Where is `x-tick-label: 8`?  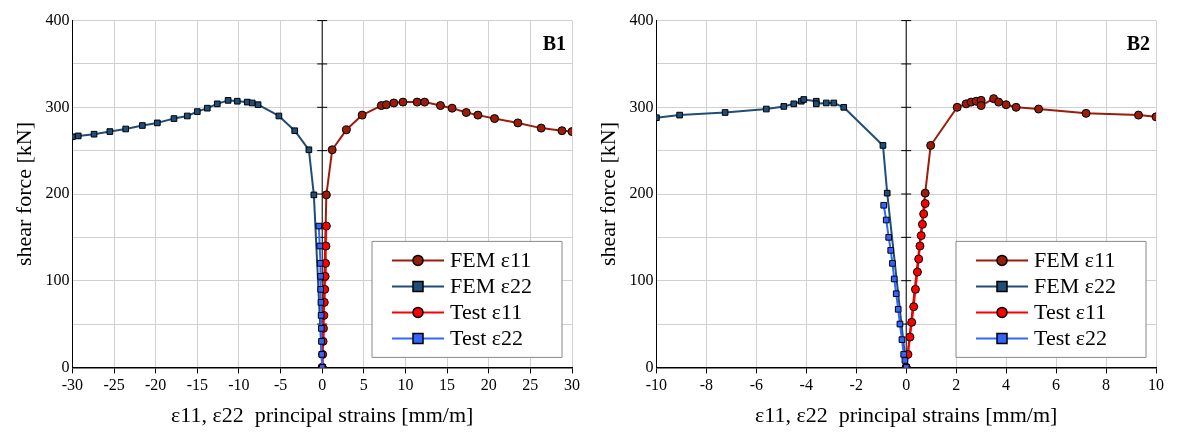 x-tick-label: 8 is located at coordinates (1106, 385).